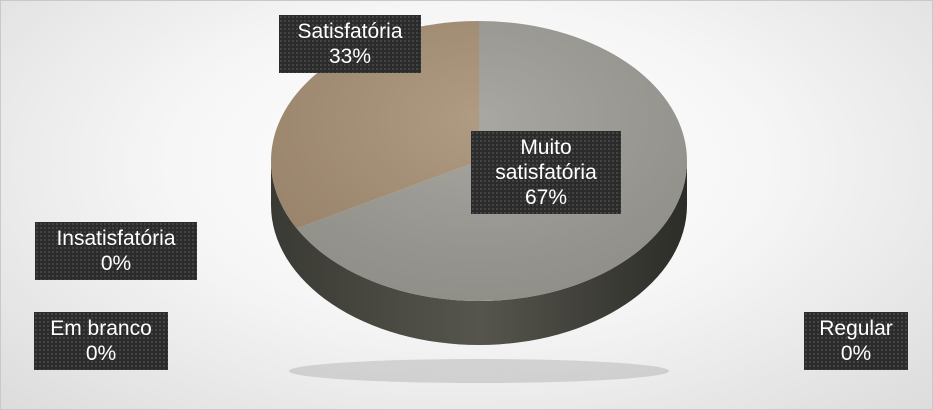 The height and width of the screenshot is (410, 933). What do you see at coordinates (479, 371) in the screenshot?
I see `pie-shadow` at bounding box center [479, 371].